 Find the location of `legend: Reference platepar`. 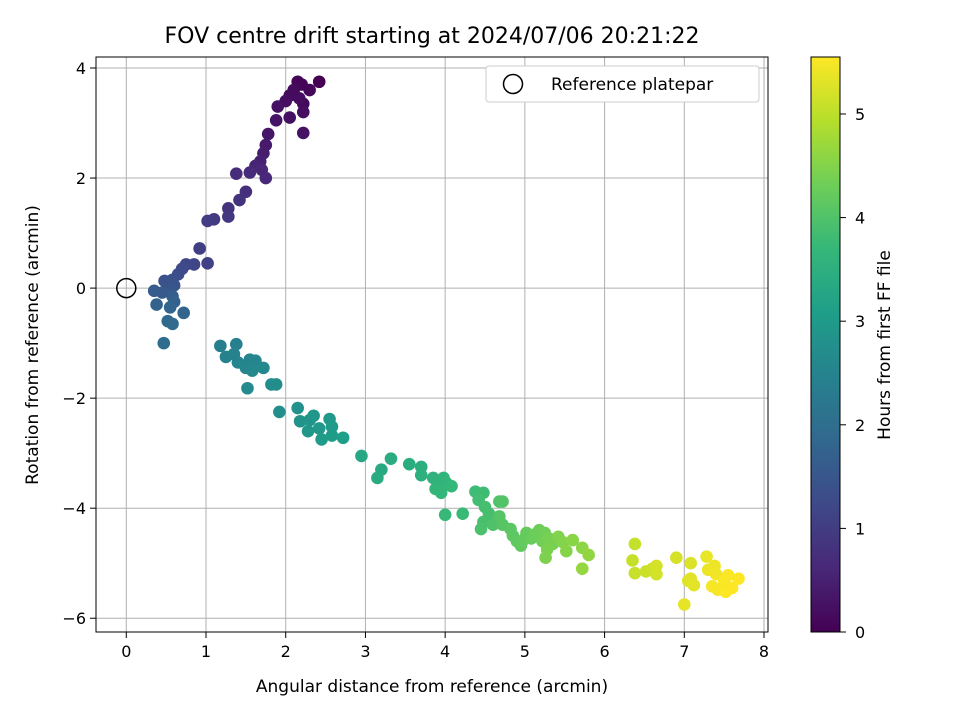

legend: Reference platepar is located at coordinates (622, 84).